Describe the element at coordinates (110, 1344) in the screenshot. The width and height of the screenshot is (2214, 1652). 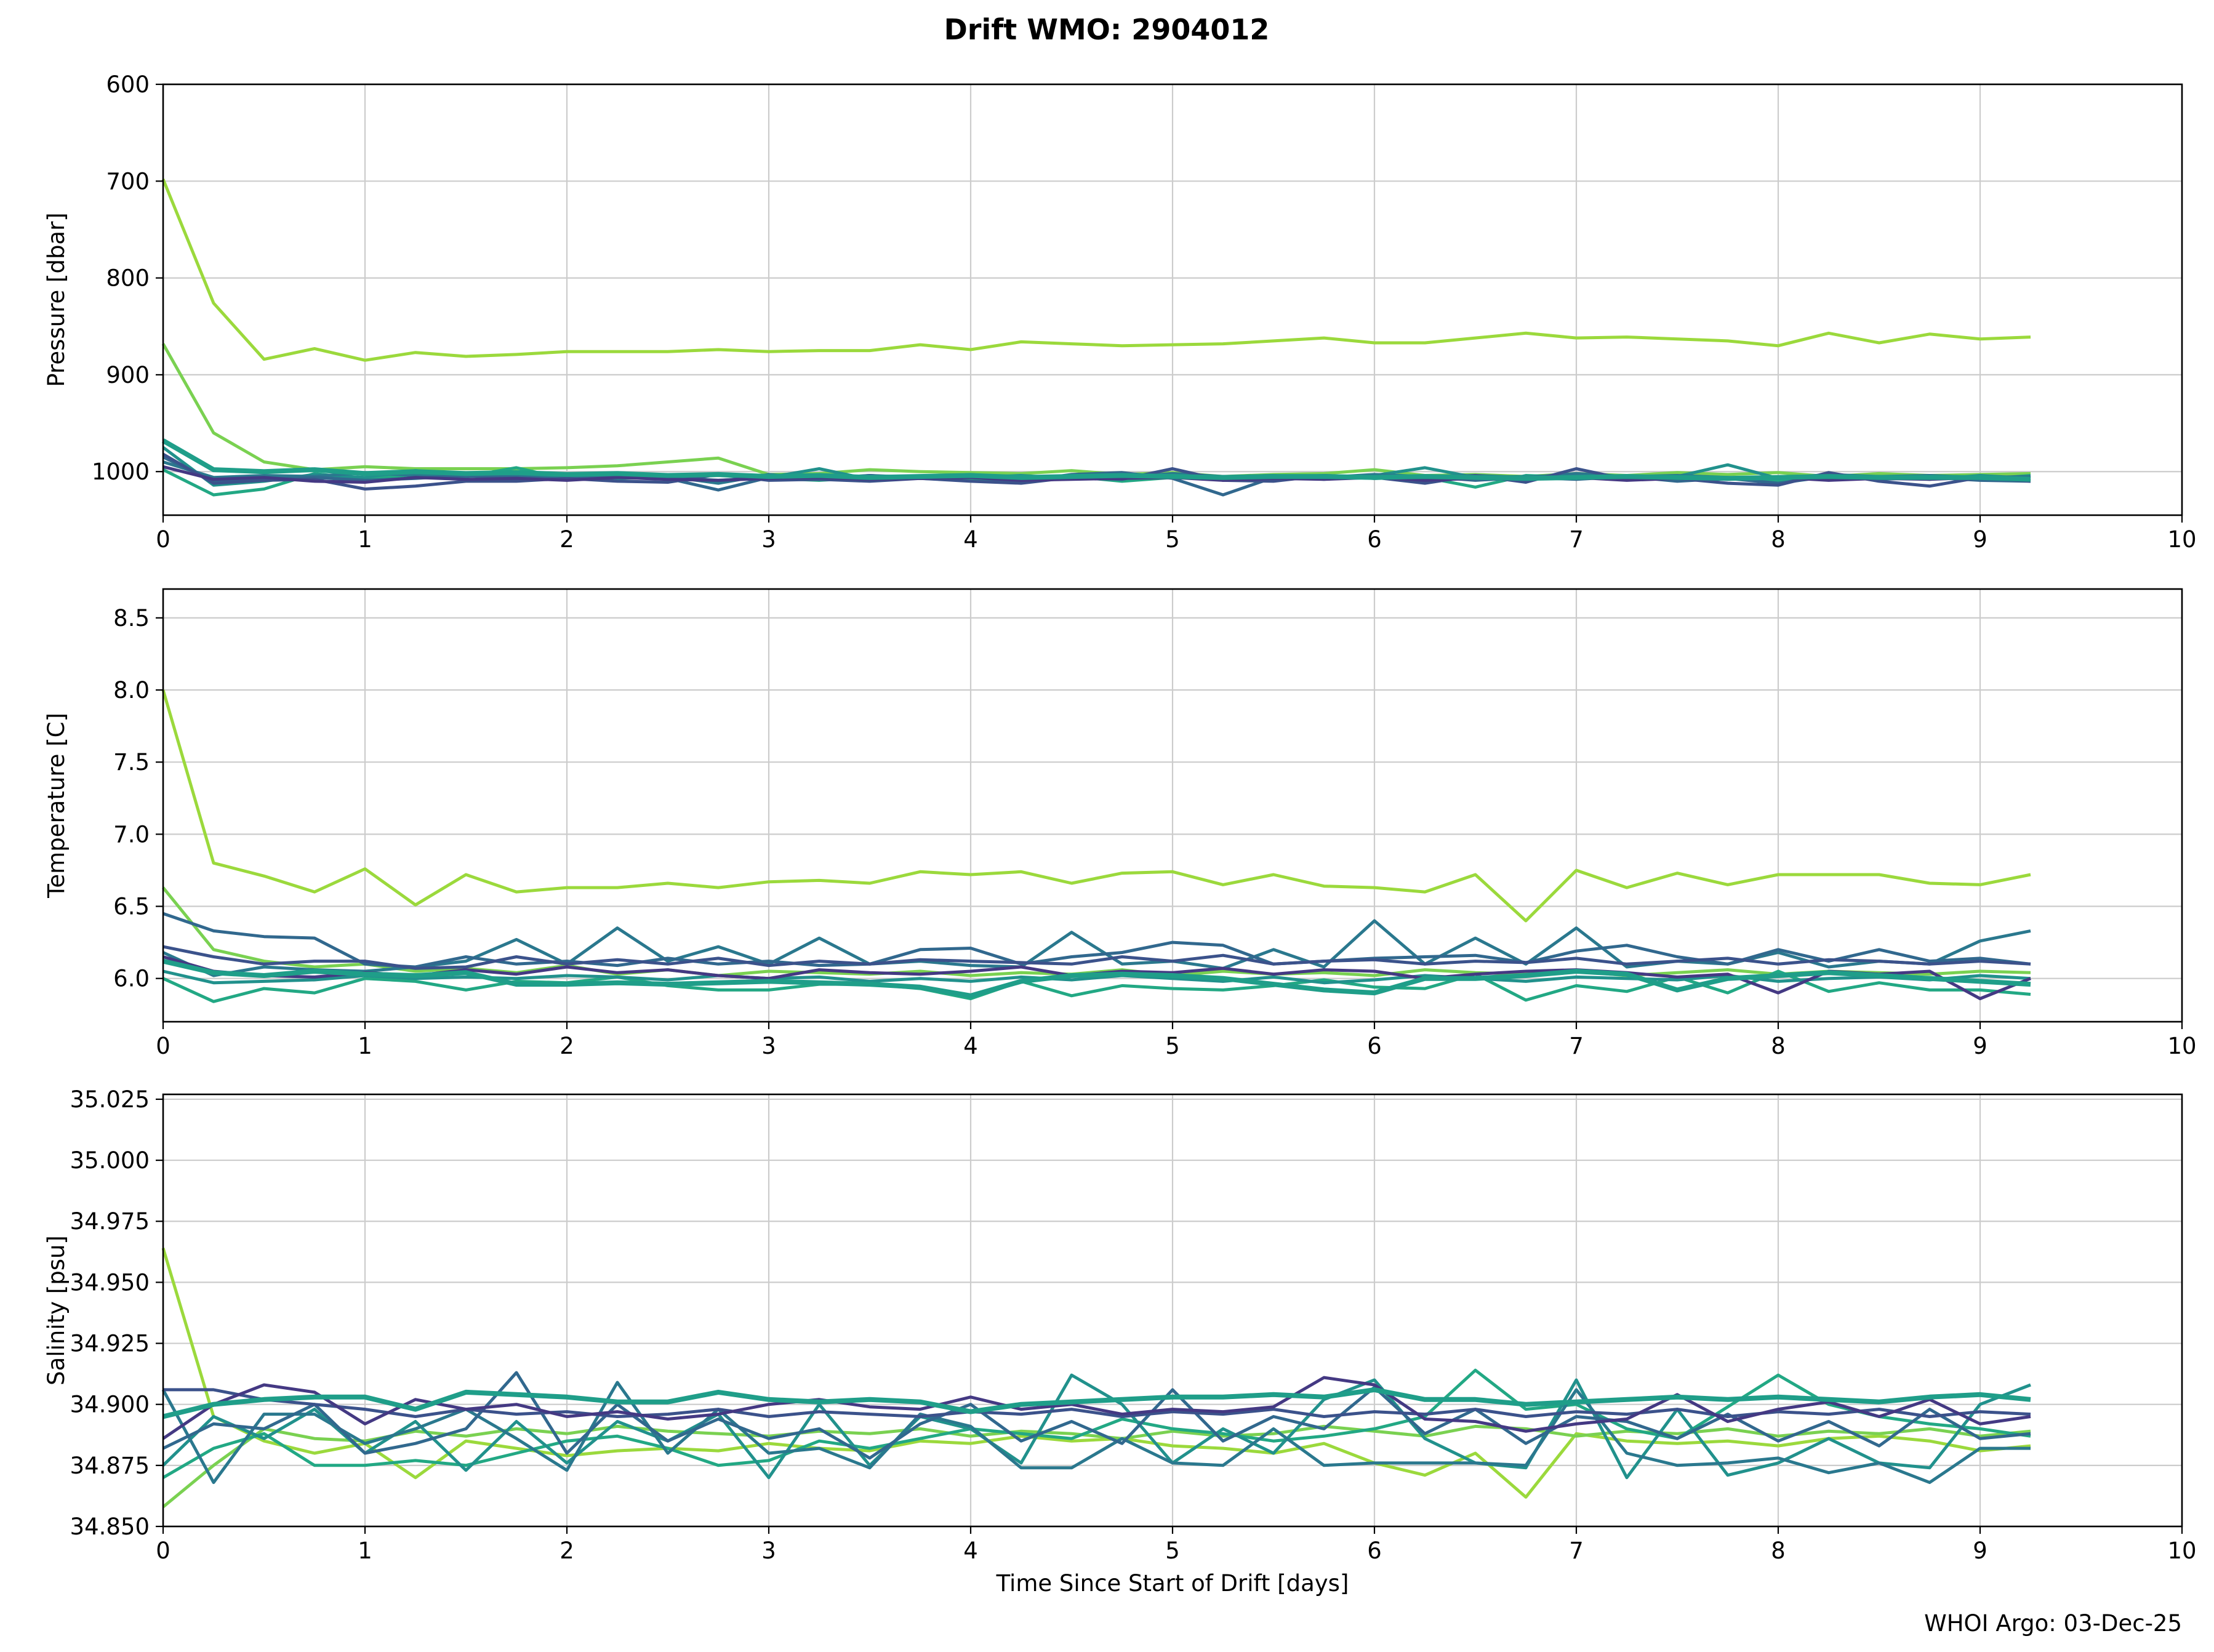
I see `y-tick-label: 34.925` at that location.